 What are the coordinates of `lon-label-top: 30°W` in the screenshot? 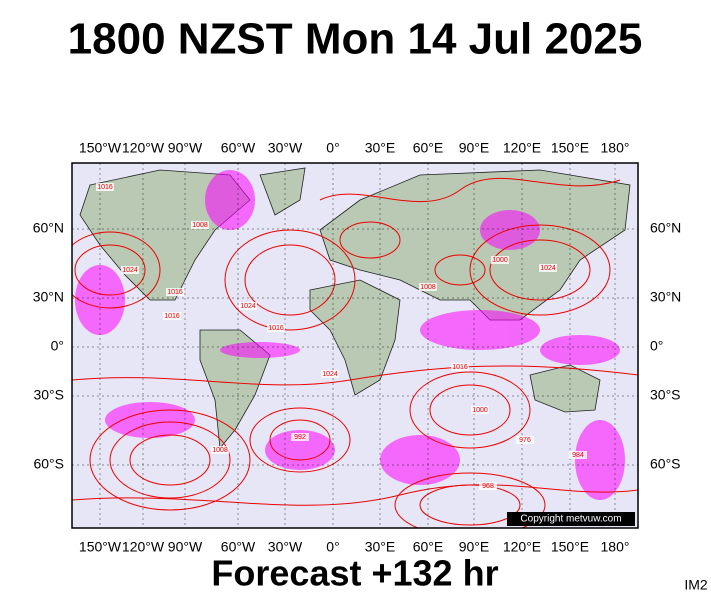 It's located at (285, 148).